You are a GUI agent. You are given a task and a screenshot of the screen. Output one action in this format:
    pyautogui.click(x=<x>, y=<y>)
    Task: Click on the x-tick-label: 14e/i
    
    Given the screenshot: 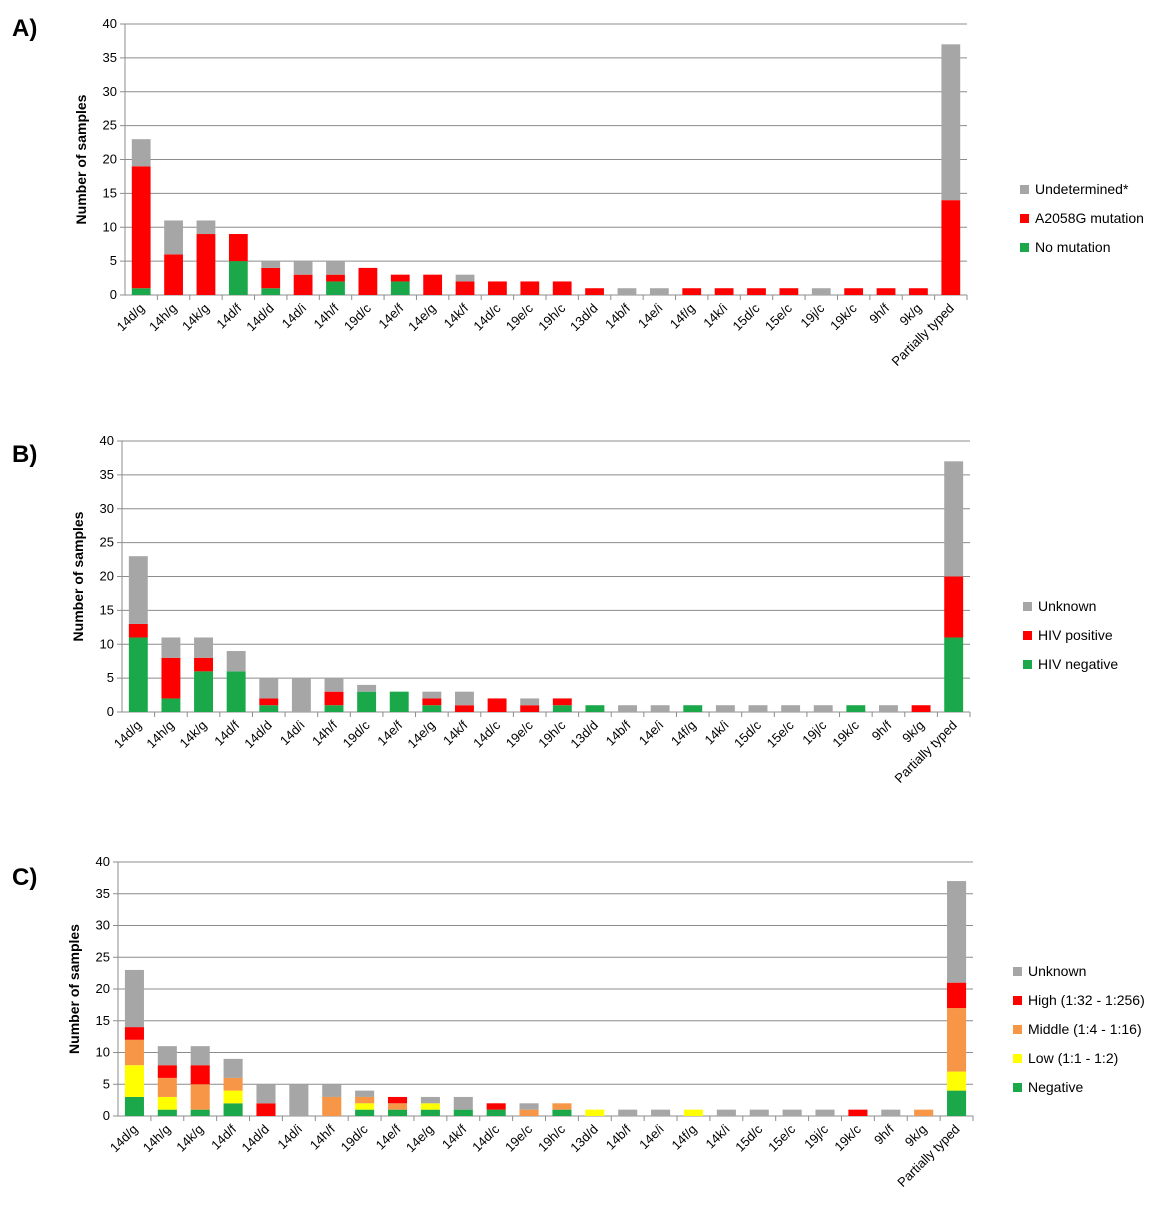 What is the action you would take?
    pyautogui.click(x=651, y=732)
    